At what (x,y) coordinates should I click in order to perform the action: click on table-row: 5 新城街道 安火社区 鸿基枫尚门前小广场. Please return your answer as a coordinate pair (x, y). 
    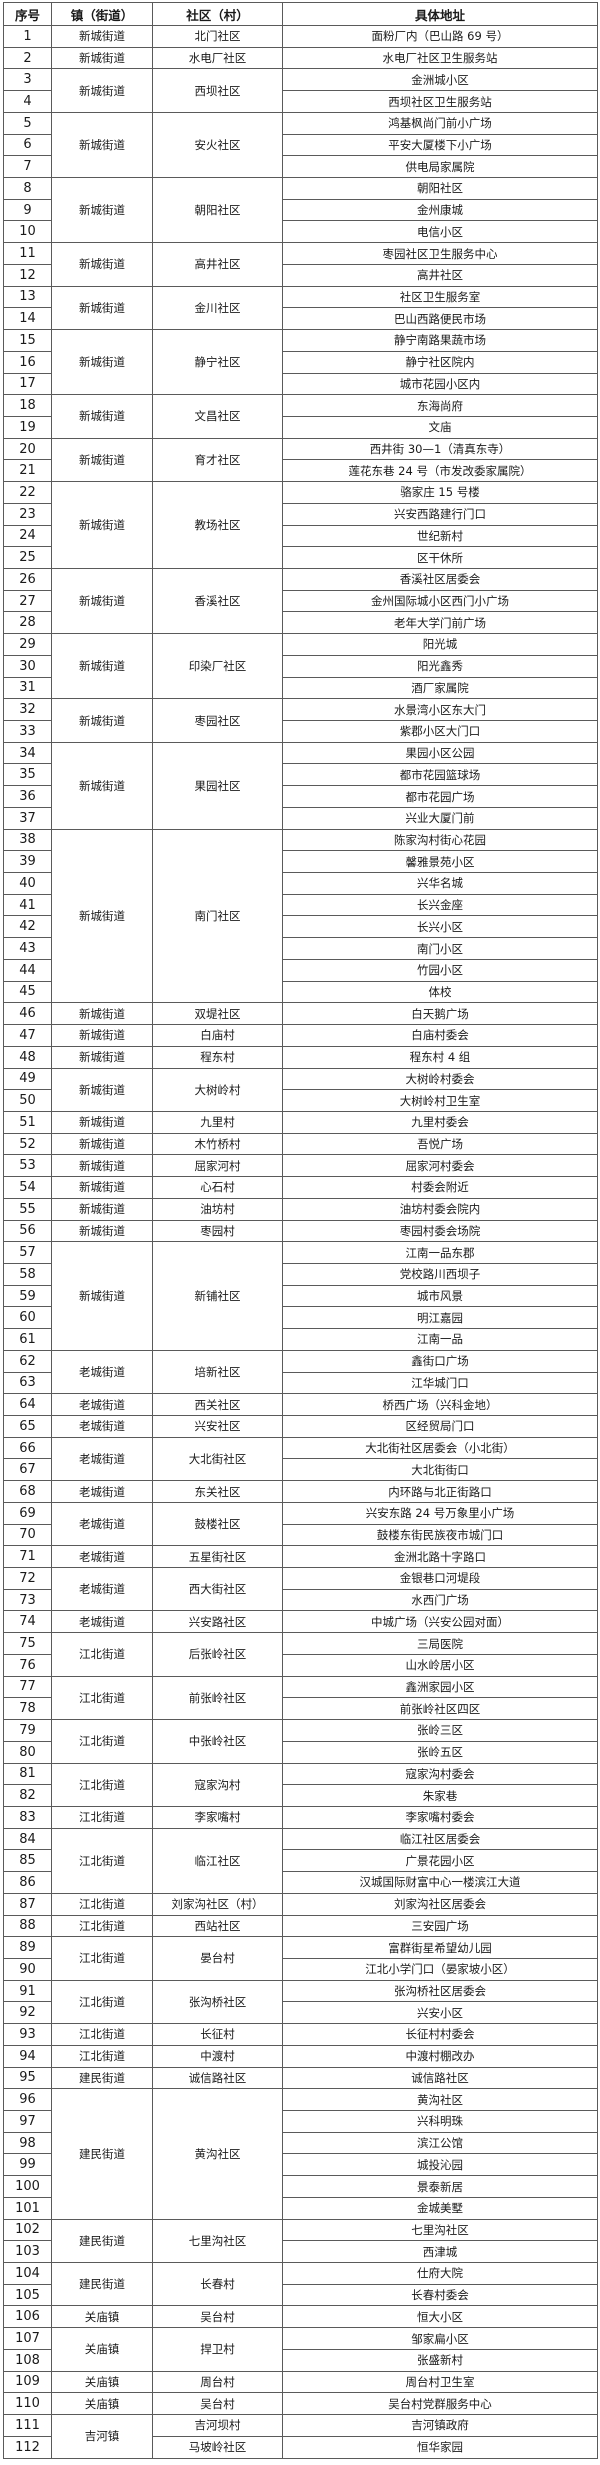
    Looking at the image, I should click on (300, 145).